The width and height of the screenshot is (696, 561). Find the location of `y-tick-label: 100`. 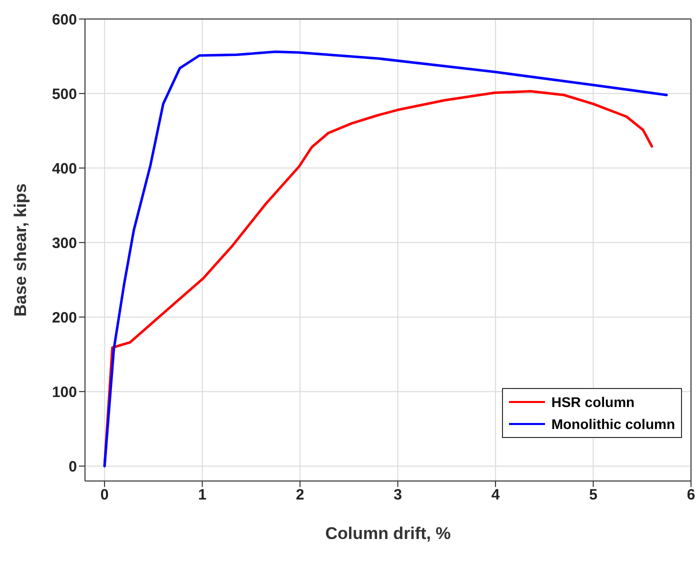

y-tick-label: 100 is located at coordinates (64, 392).